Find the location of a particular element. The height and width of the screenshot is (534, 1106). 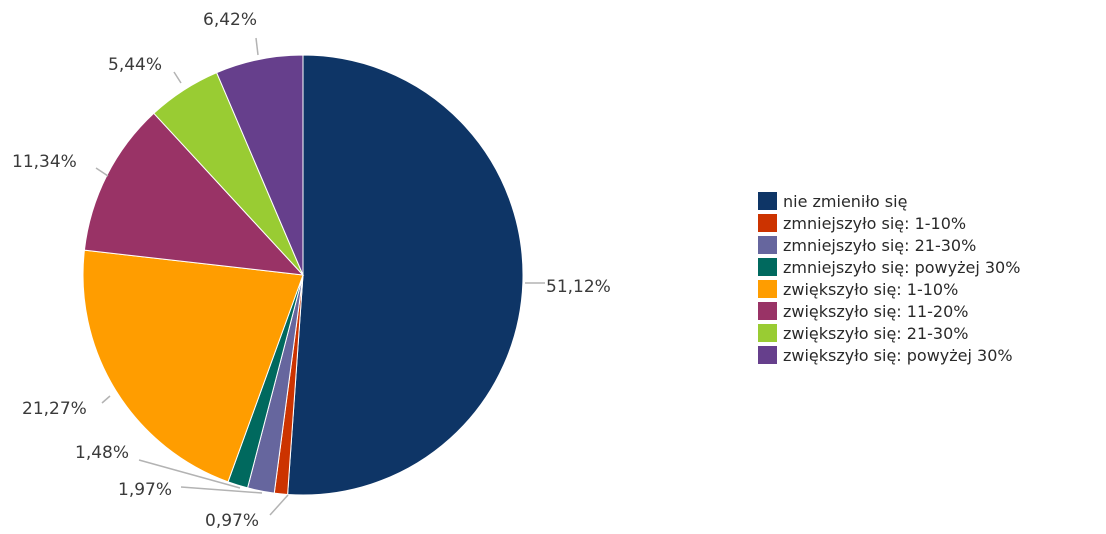

legend-item: zmniejszyło się: 21-30% is located at coordinates (889, 245).